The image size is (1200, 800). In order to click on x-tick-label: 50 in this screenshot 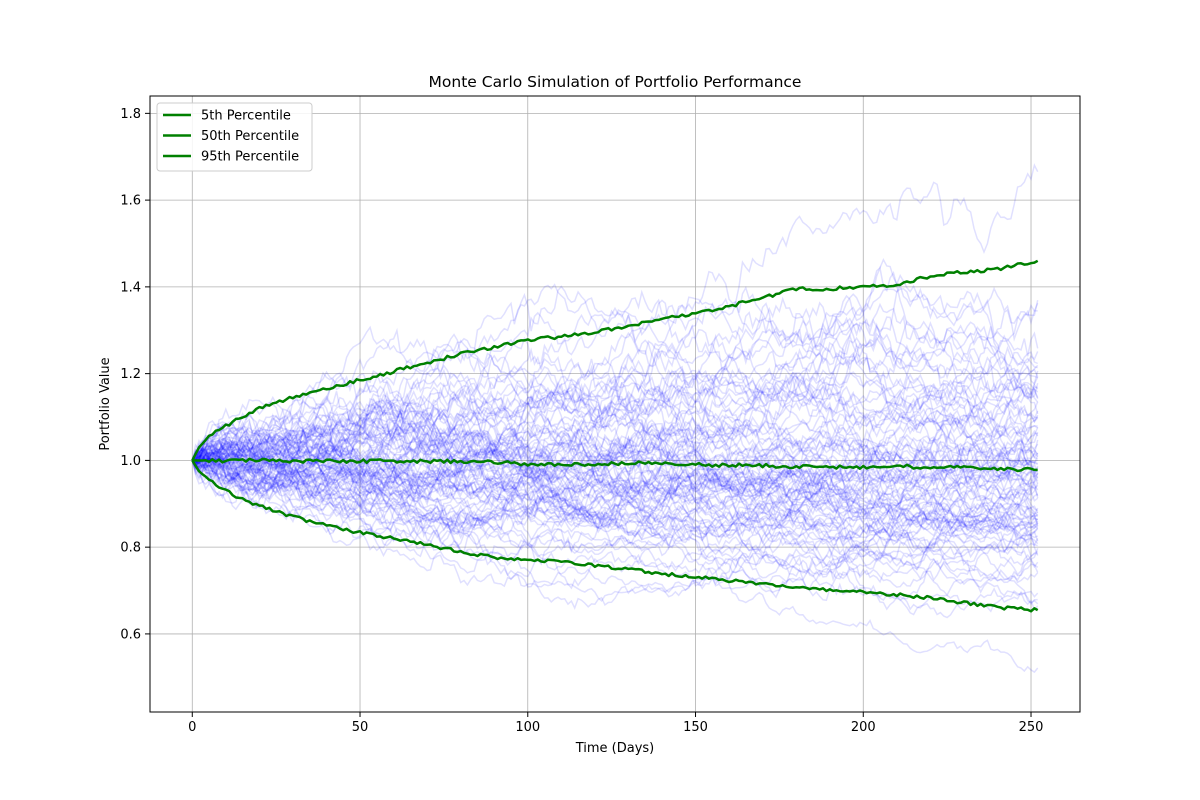, I will do `click(360, 727)`.